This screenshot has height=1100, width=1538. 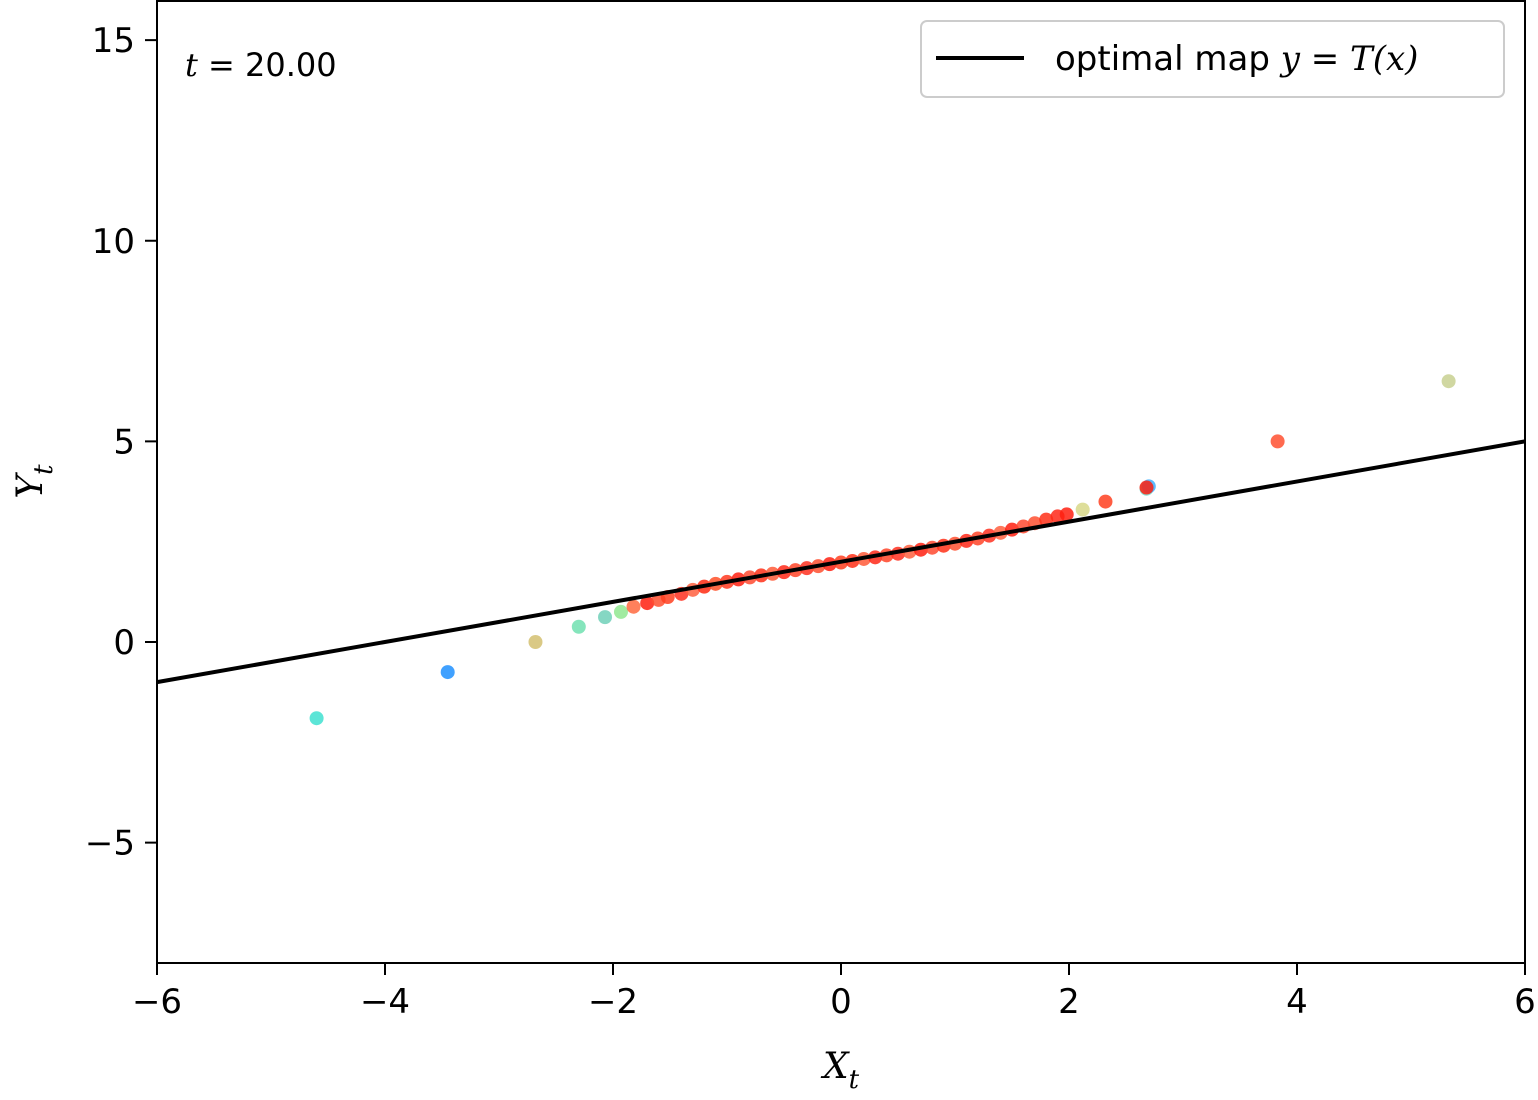 What do you see at coordinates (1525, 1002) in the screenshot?
I see `x-tick-label: 6` at bounding box center [1525, 1002].